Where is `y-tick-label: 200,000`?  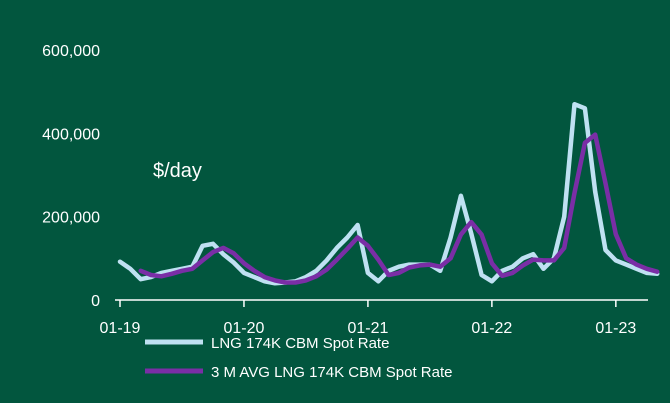
y-tick-label: 200,000 is located at coordinates (71, 218).